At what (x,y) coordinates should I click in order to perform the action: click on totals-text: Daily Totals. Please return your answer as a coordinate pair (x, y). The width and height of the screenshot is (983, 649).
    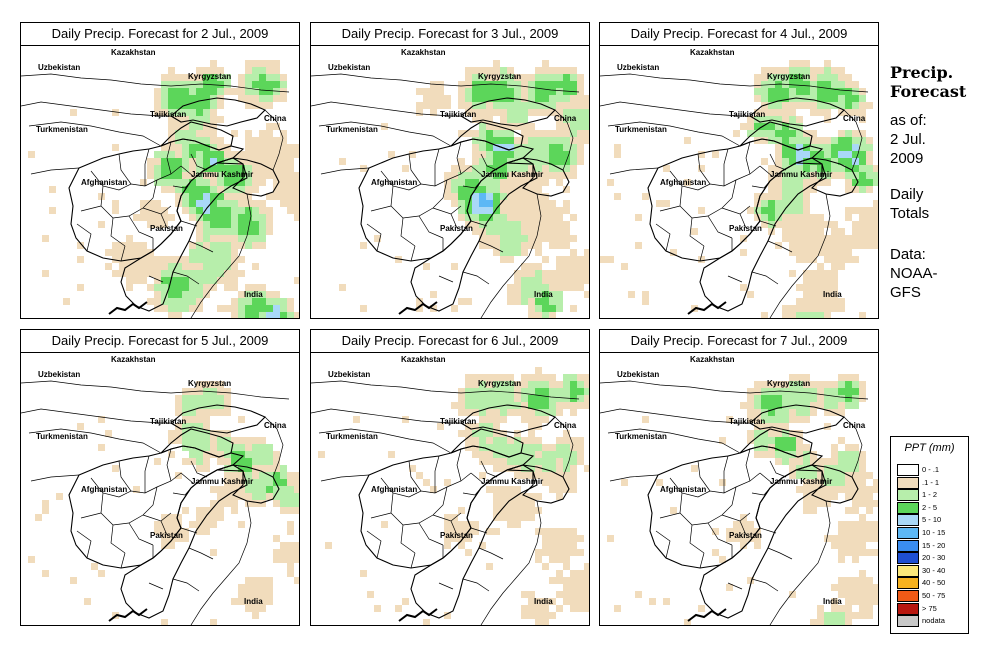
    Looking at the image, I should click on (909, 204).